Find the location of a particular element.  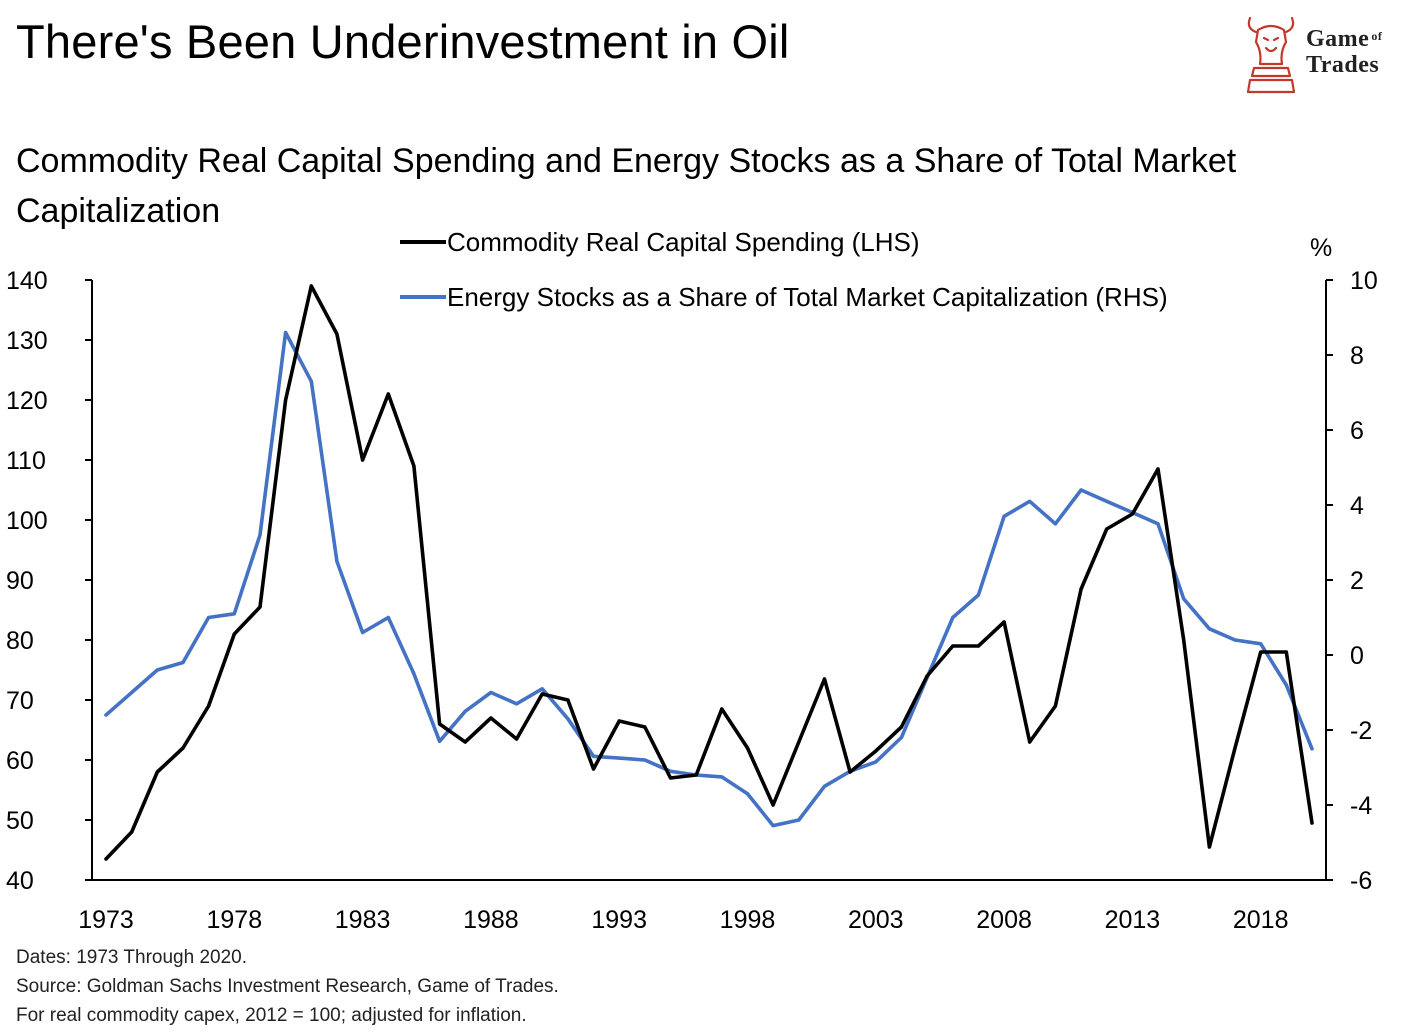

logo-line2: Trades is located at coordinates (1343, 65).